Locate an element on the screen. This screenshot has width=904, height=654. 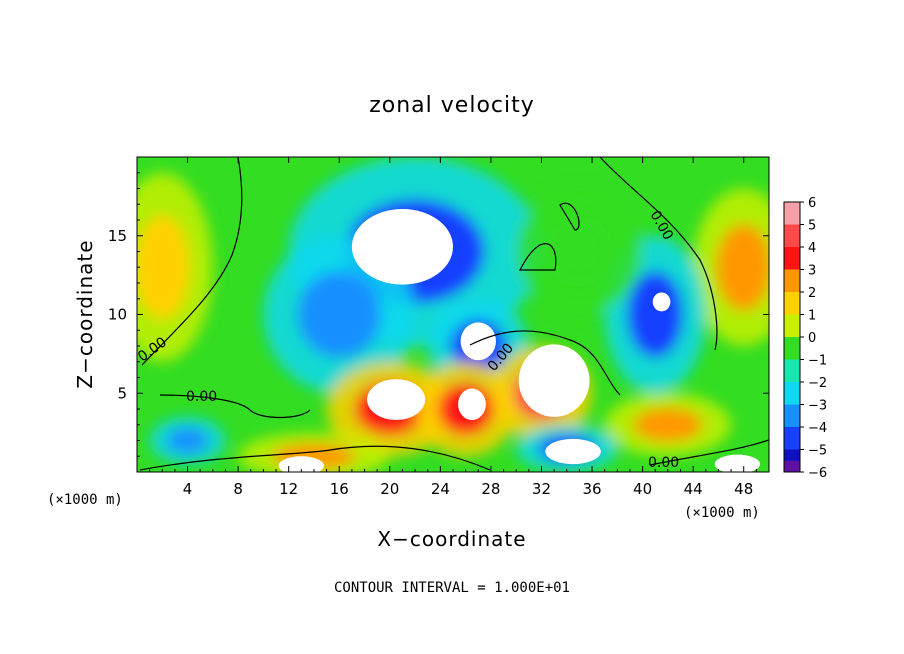
x-tick-label: 16 is located at coordinates (339, 489).